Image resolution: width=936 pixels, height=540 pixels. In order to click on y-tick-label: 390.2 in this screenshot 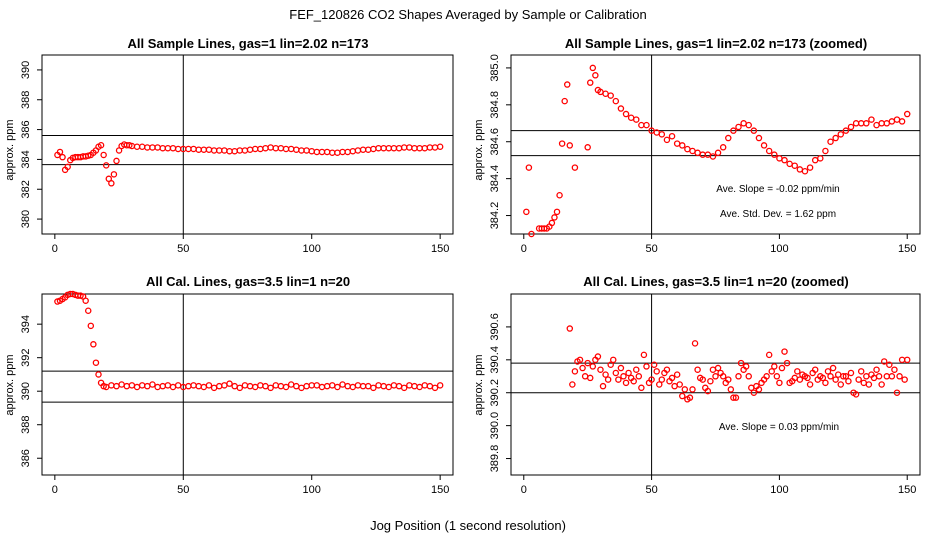, I will do `click(495, 393)`.